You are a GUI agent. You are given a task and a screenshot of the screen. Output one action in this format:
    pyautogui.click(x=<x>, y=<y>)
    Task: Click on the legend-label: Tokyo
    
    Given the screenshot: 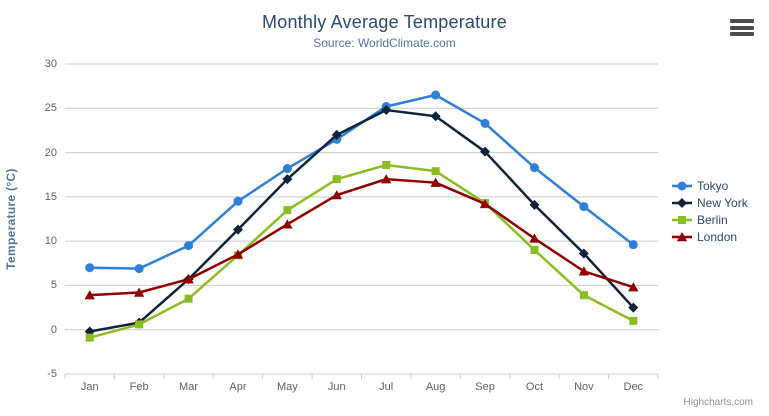 What is the action you would take?
    pyautogui.click(x=713, y=185)
    